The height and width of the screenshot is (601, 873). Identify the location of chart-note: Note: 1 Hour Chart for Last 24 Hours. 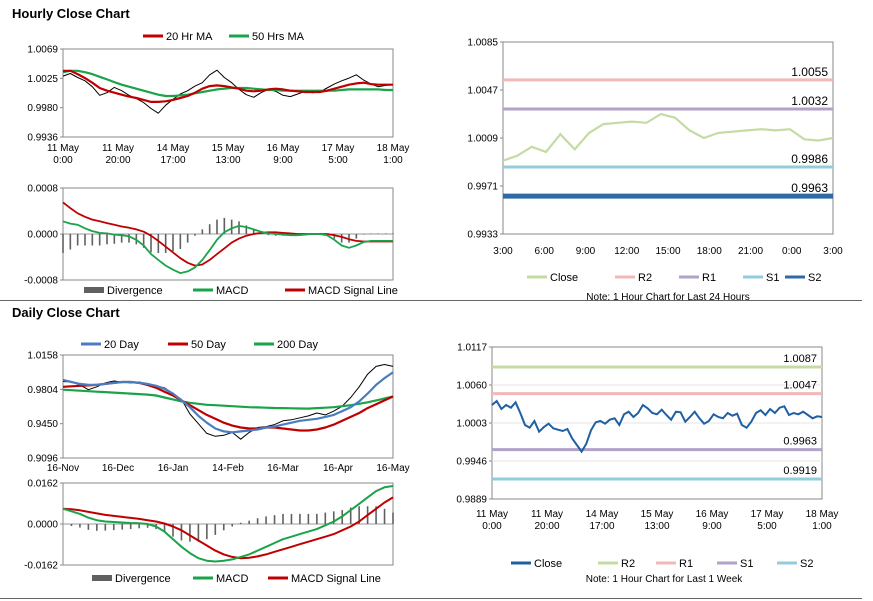
(667, 297).